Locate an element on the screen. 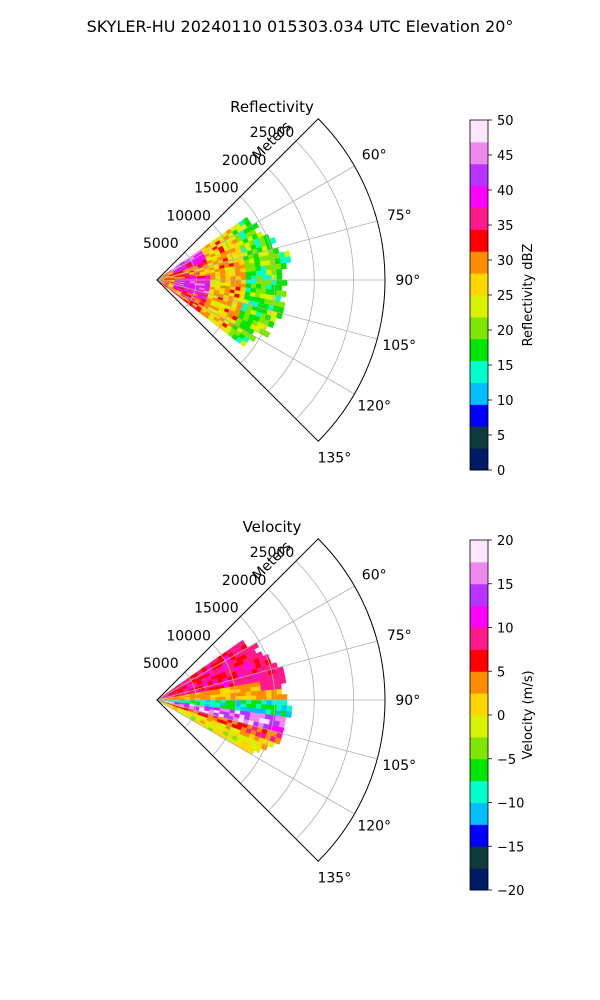 Image resolution: width=600 pixels, height=1000 pixels. colorbar-tick-label: 25 is located at coordinates (505, 296).